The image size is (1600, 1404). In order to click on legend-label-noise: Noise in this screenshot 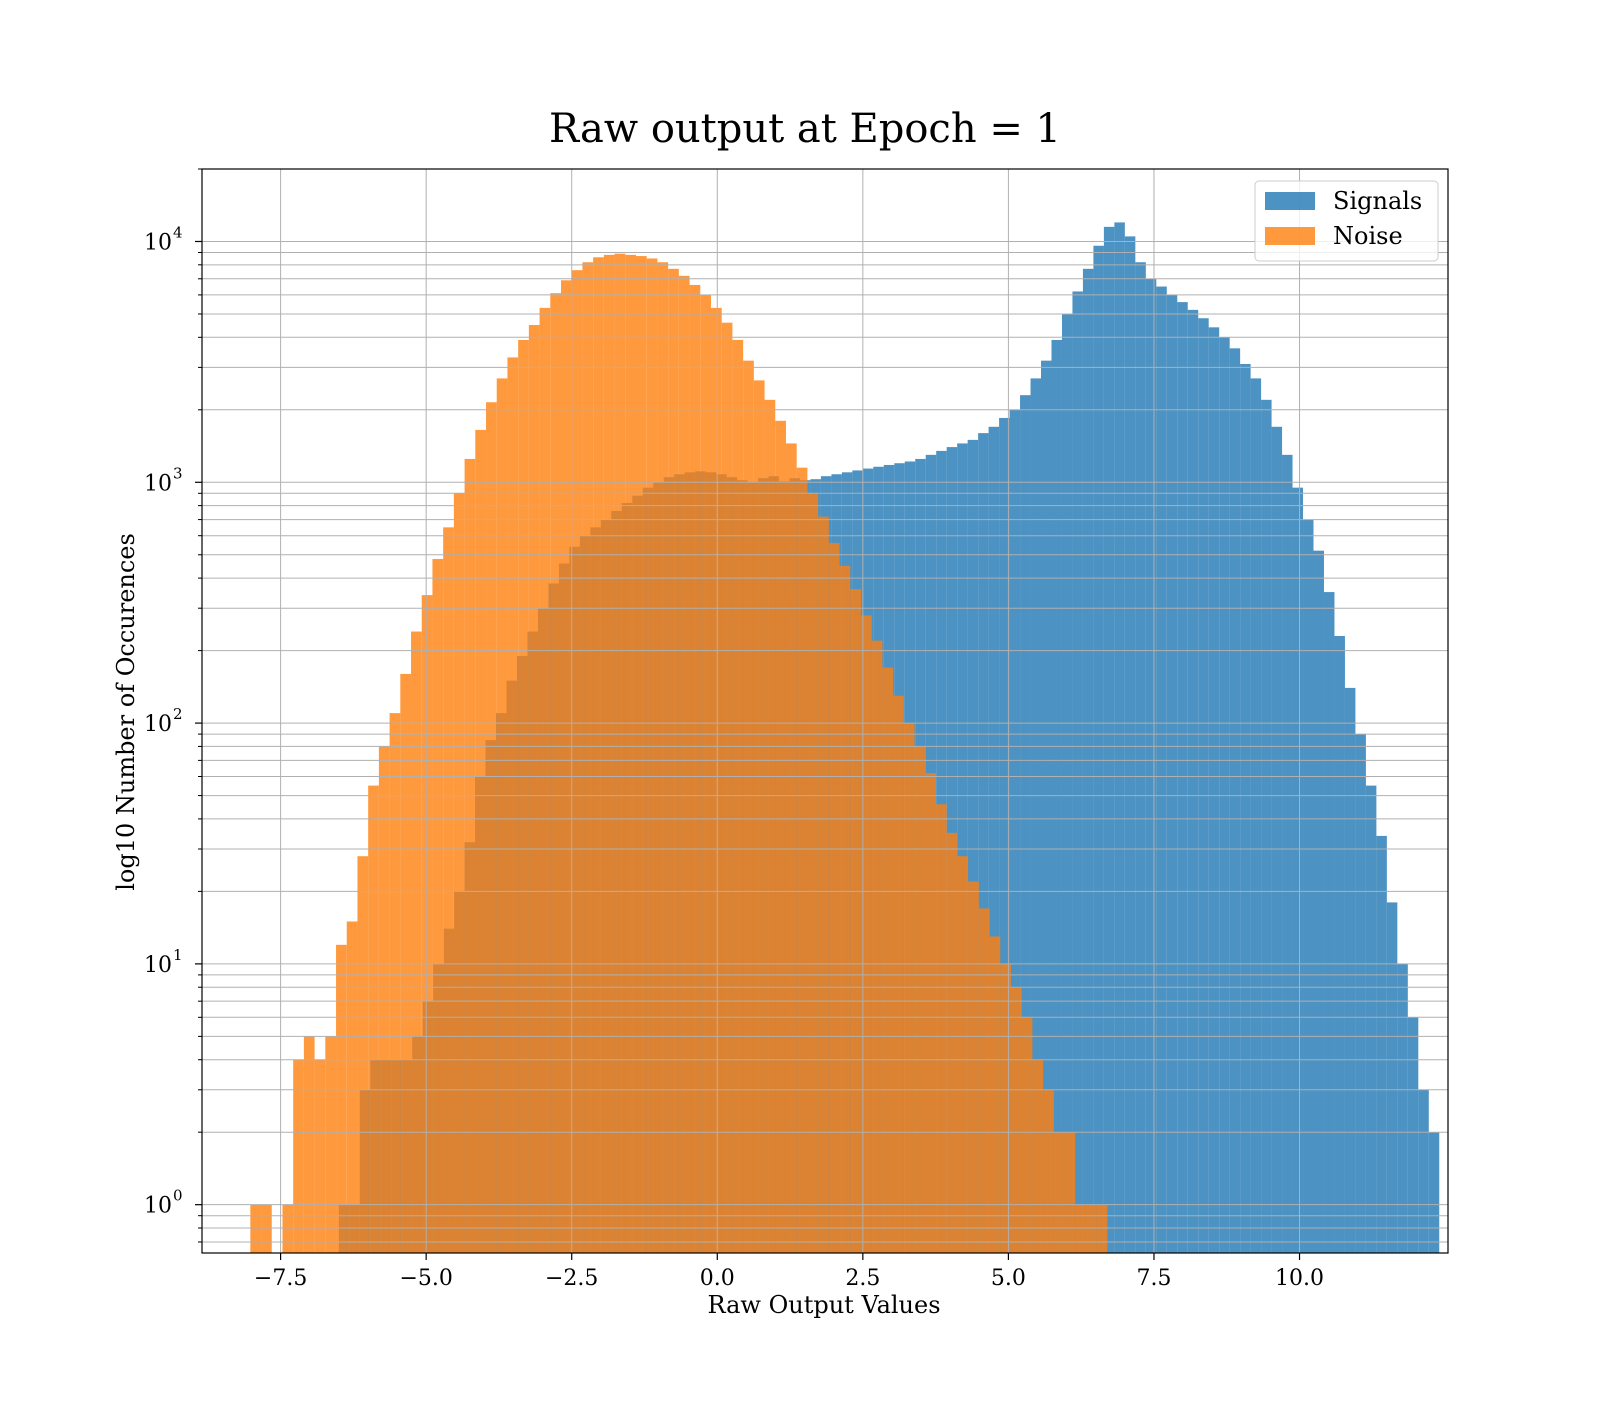, I will do `click(1368, 236)`.